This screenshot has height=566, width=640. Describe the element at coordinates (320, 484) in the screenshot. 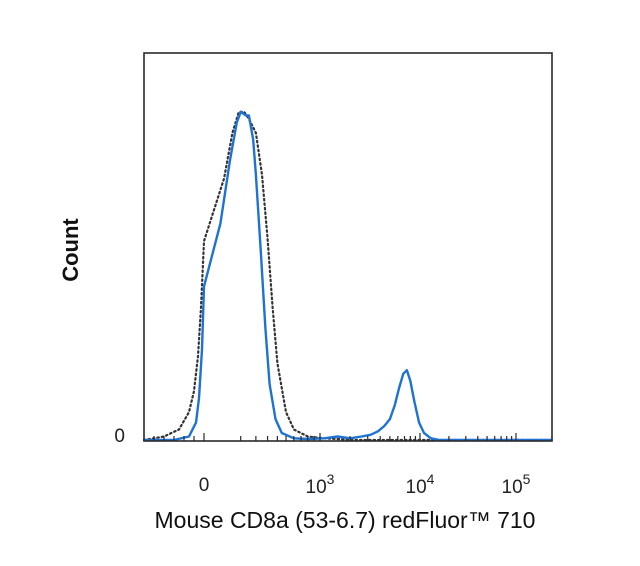

I see `x-tick-label-1000: 10³` at that location.